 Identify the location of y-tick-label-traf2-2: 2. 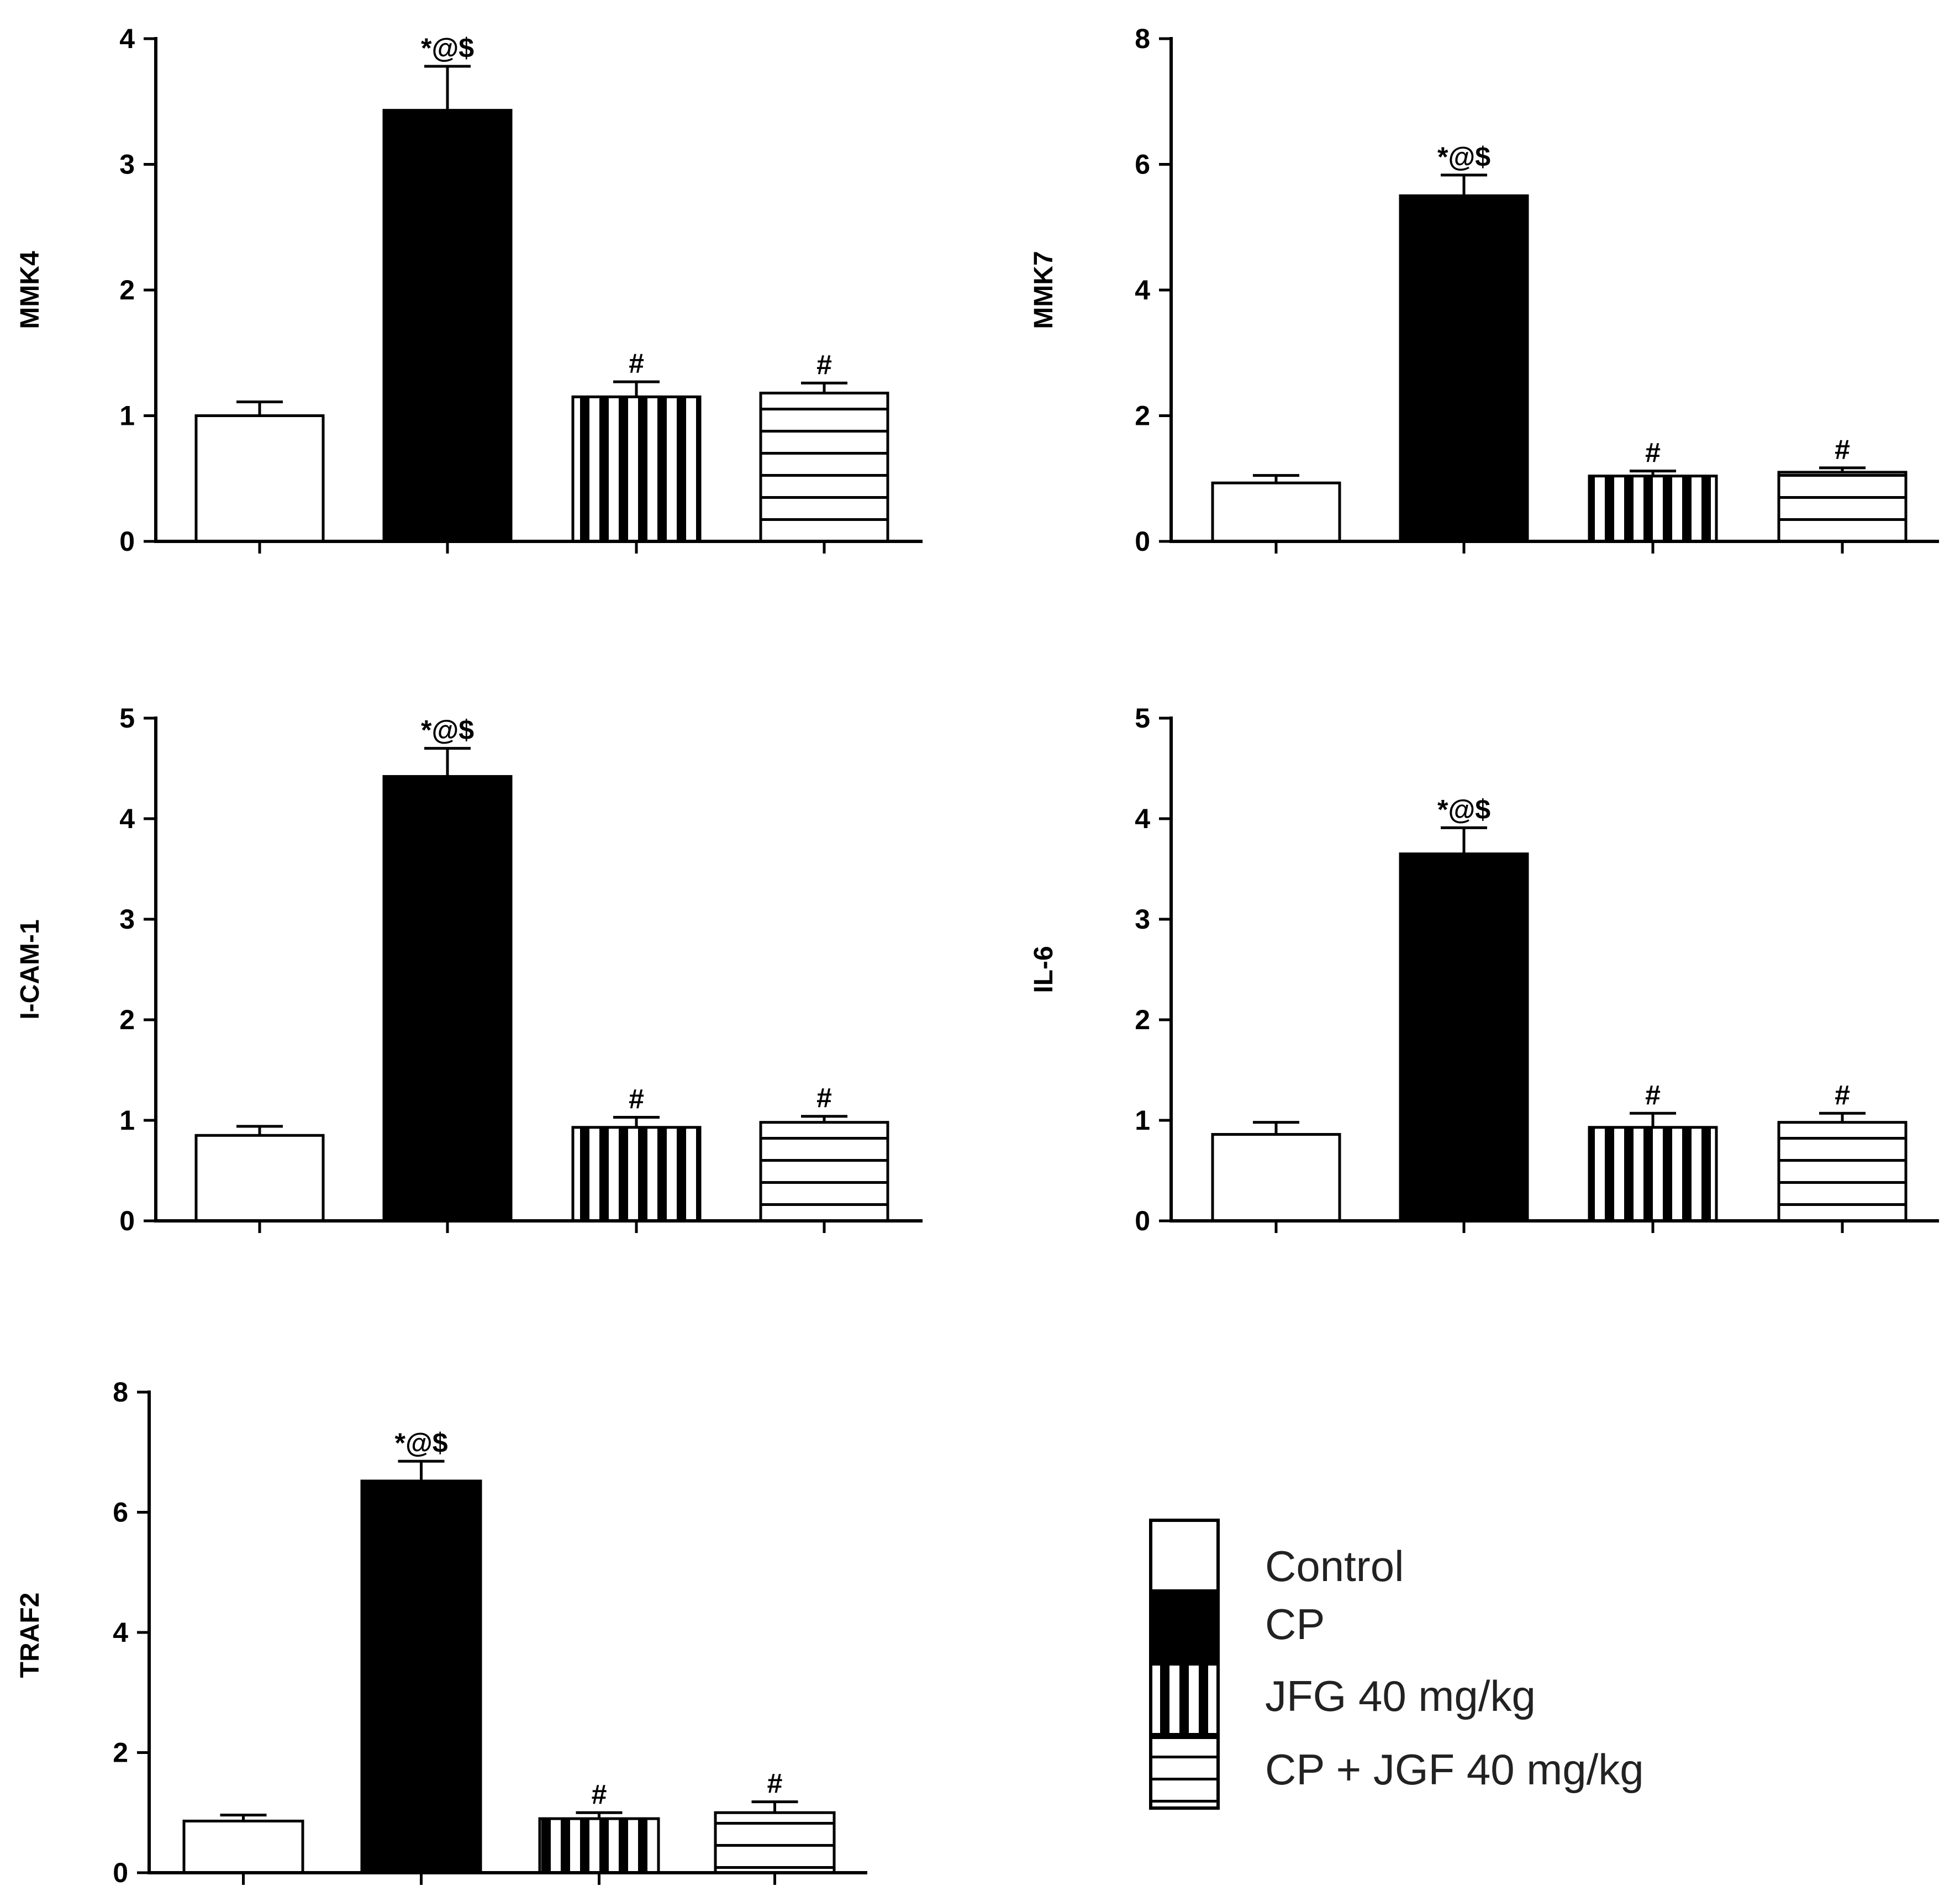
(120, 1752).